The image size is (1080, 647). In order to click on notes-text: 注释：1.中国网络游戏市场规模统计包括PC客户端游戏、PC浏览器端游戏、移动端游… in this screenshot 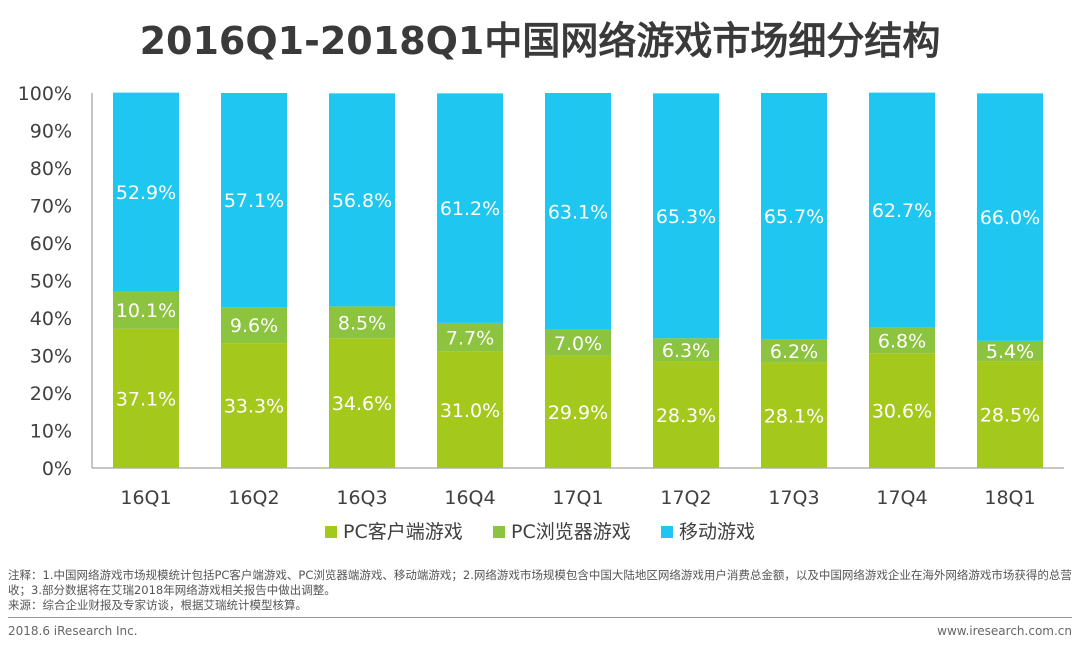, I will do `click(540, 582)`.